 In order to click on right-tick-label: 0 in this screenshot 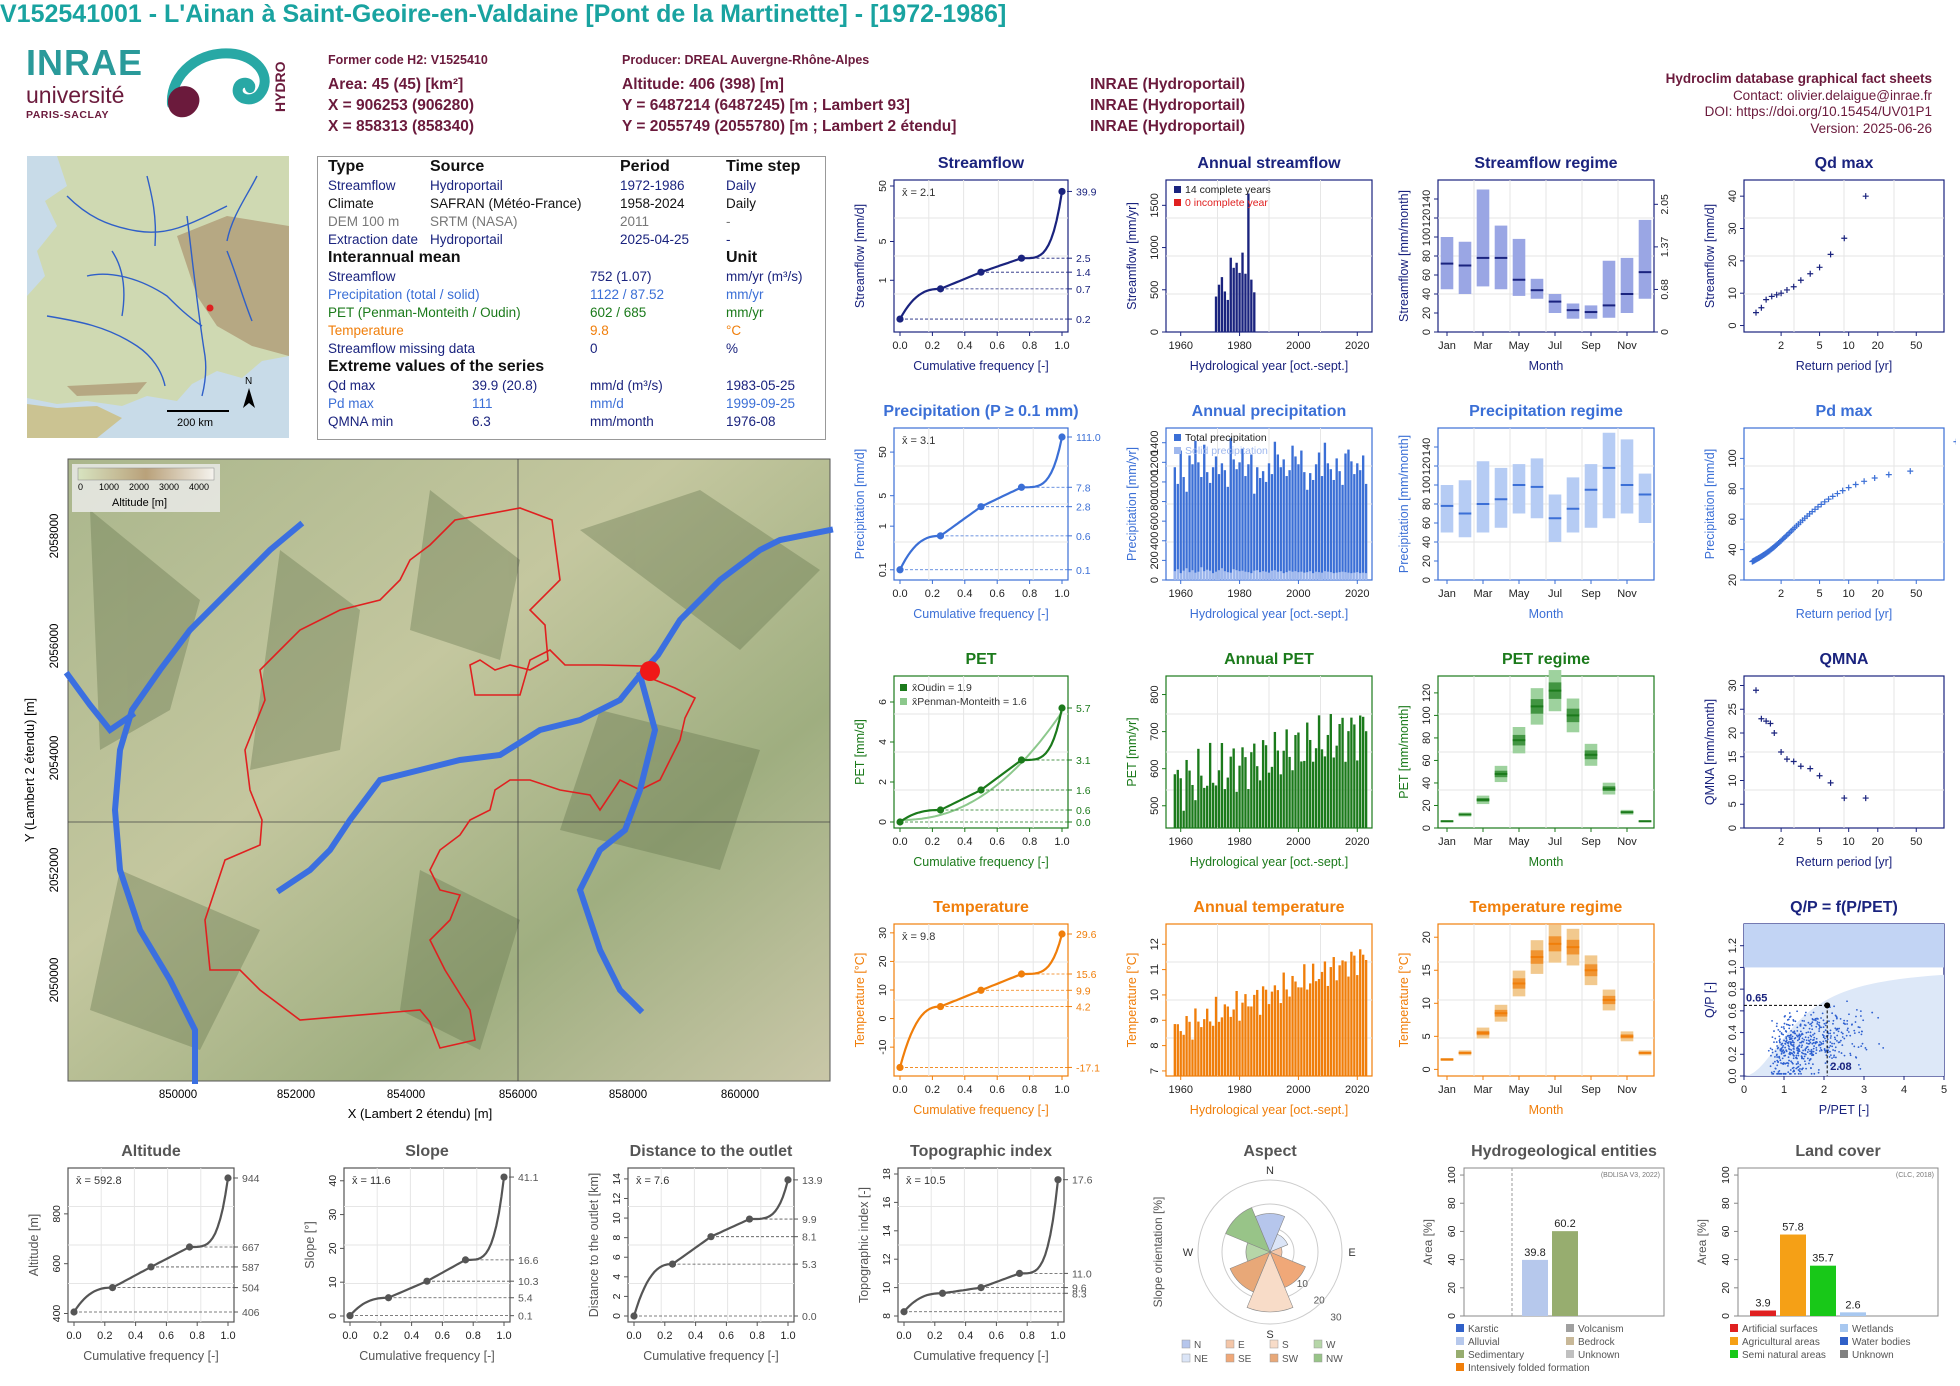, I will do `click(1665, 332)`.